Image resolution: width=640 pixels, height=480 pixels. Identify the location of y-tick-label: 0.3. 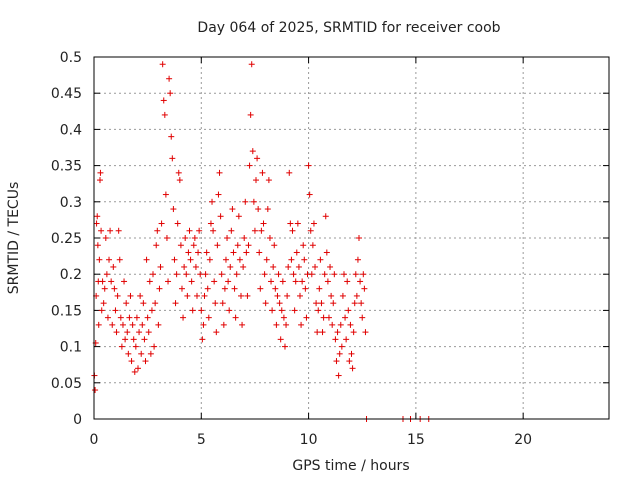
(71, 203).